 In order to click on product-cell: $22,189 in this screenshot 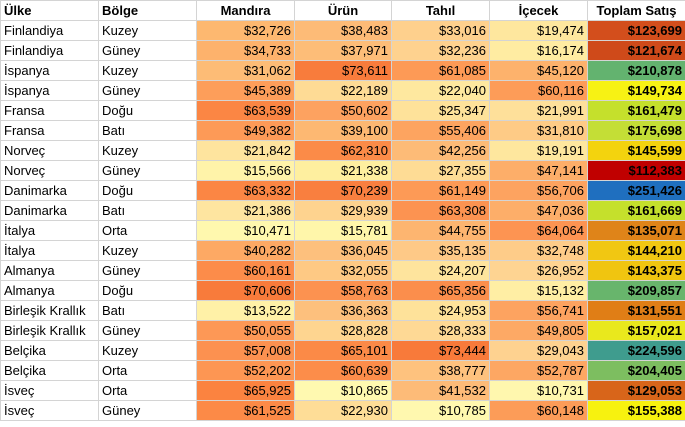, I will do `click(343, 90)`.